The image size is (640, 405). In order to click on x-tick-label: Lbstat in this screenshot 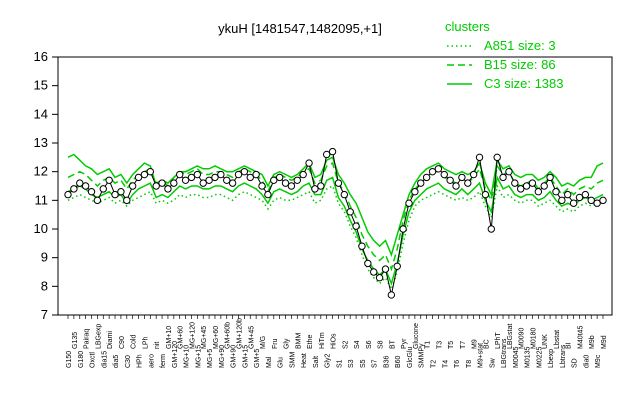, I will do `click(557, 339)`.